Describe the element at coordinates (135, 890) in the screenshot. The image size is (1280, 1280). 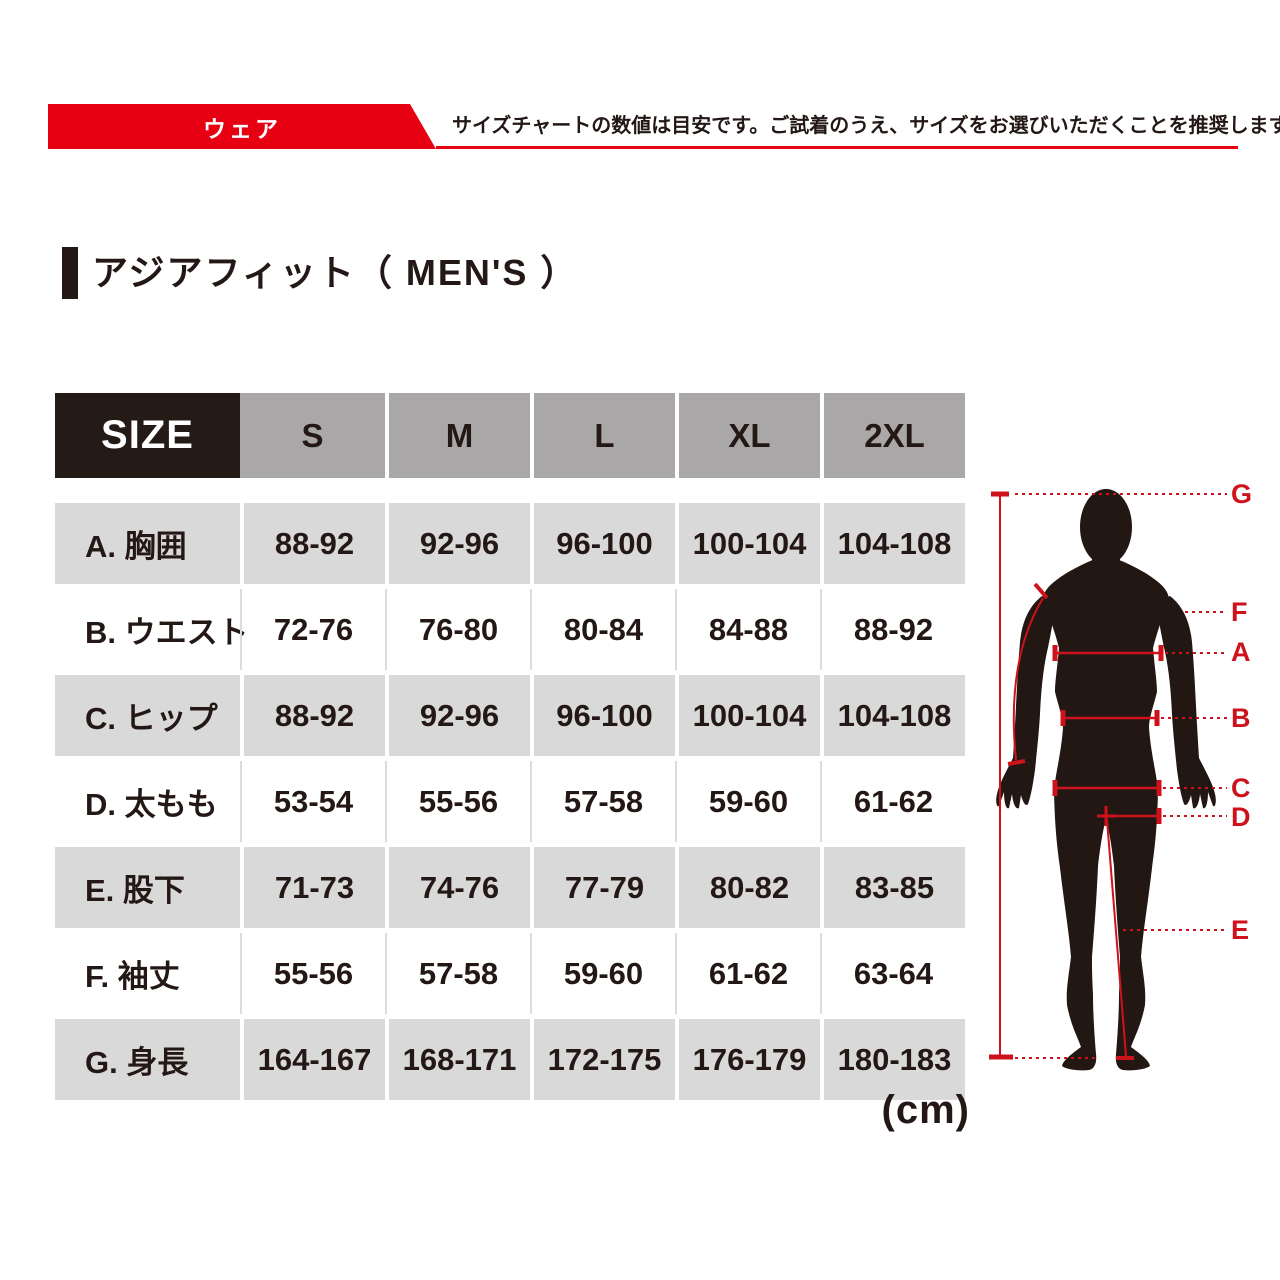
I see `row-label: E. 股下` at that location.